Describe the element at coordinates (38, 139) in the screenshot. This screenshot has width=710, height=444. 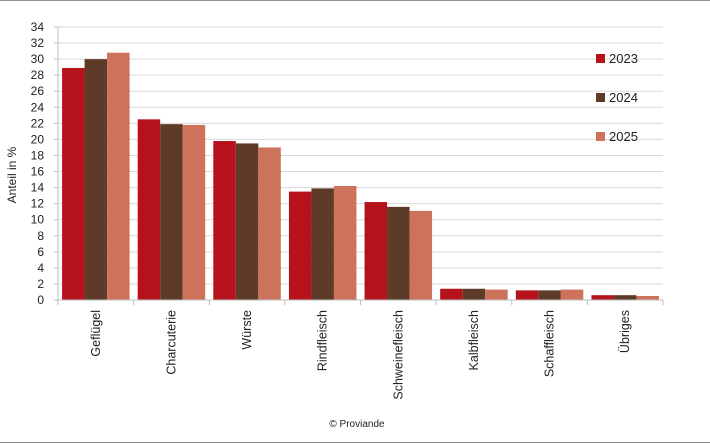
I see `y-tick-label: 20` at that location.